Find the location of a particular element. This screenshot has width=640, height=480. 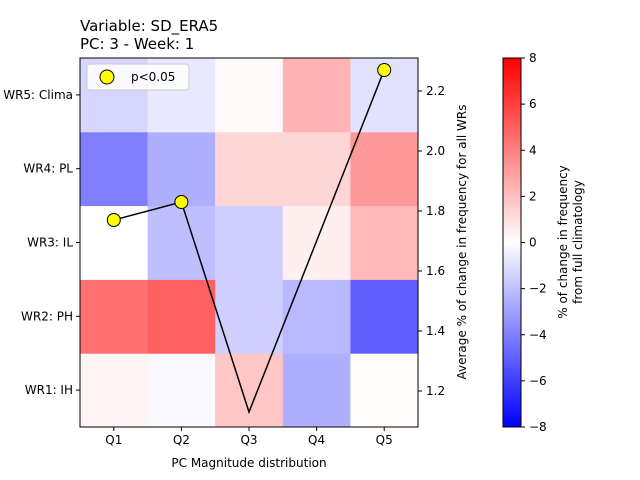

right-tick-label: 1.4 is located at coordinates (435, 331).